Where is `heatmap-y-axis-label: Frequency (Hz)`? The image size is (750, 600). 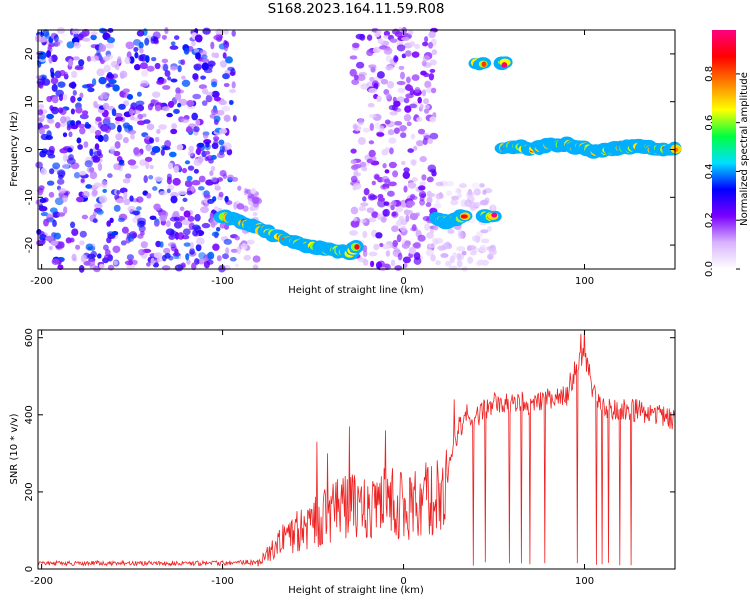 heatmap-y-axis-label: Frequency (Hz) is located at coordinates (14, 149).